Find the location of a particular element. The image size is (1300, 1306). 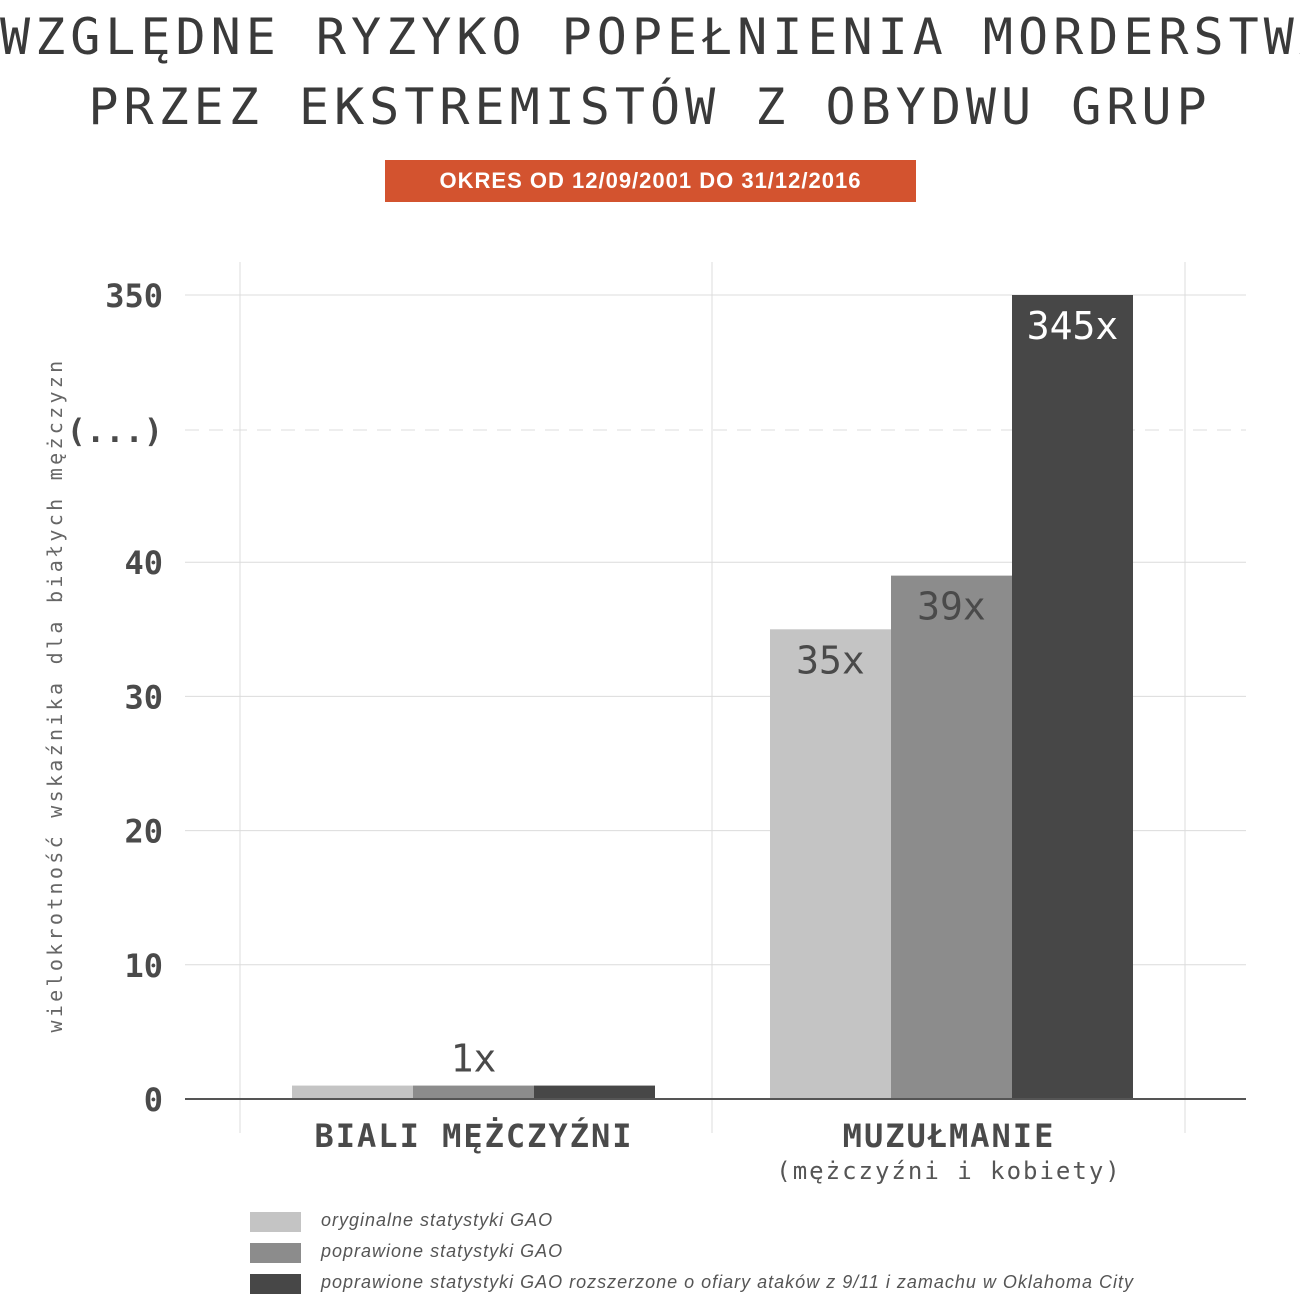

y-tick-label: 20 is located at coordinates (143, 832).